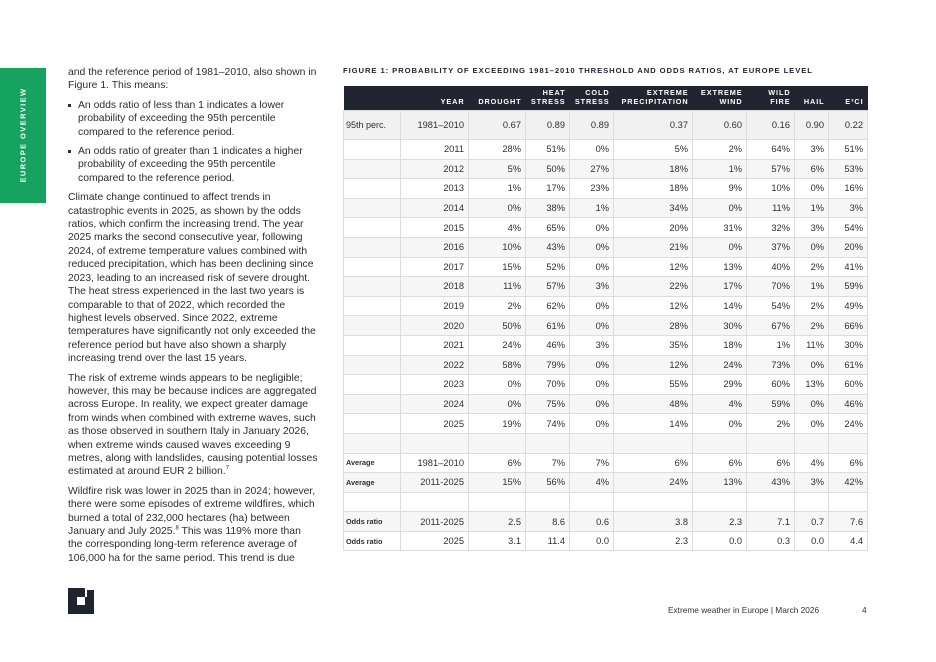 Image resolution: width=936 pixels, height=662 pixels. Describe the element at coordinates (770, 247) in the screenshot. I see `table-cell: 37%` at that location.